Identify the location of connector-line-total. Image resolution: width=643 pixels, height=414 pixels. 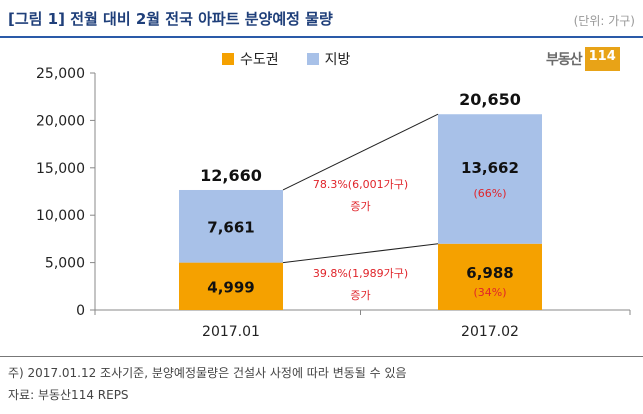
(360, 152).